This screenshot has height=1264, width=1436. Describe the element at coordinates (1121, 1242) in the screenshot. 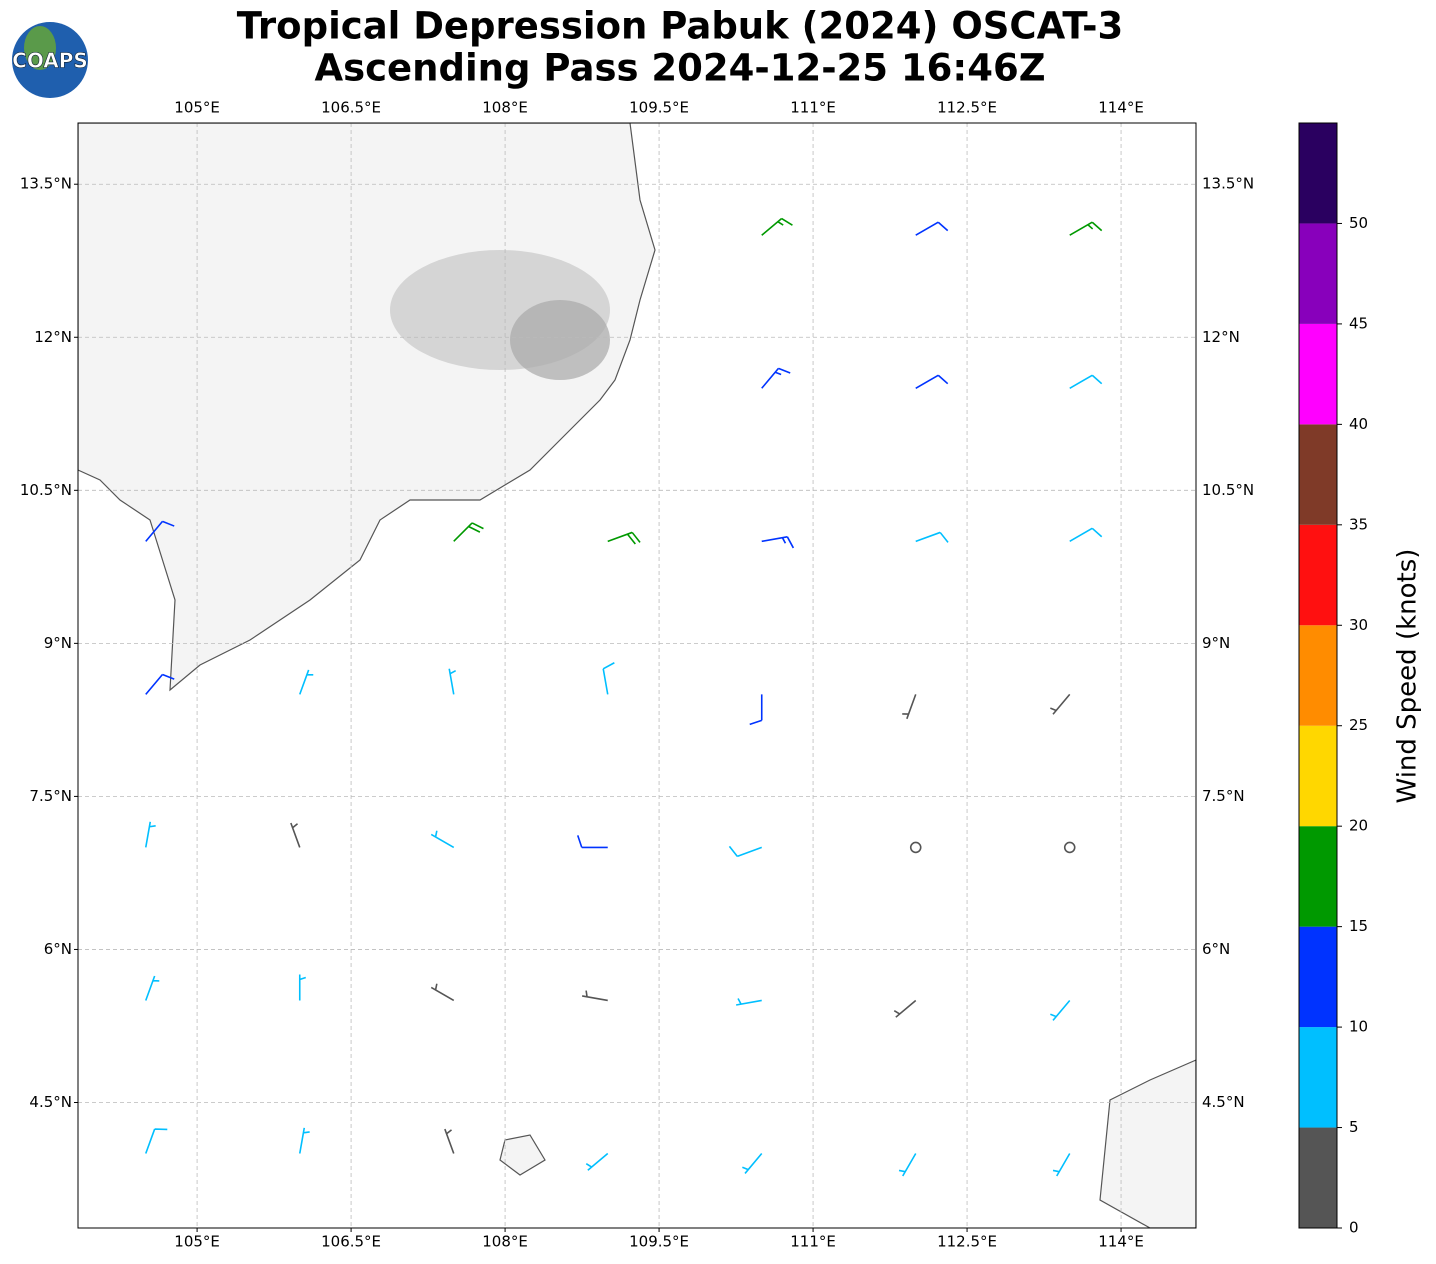

I see `x-tick-label: 114°E` at that location.